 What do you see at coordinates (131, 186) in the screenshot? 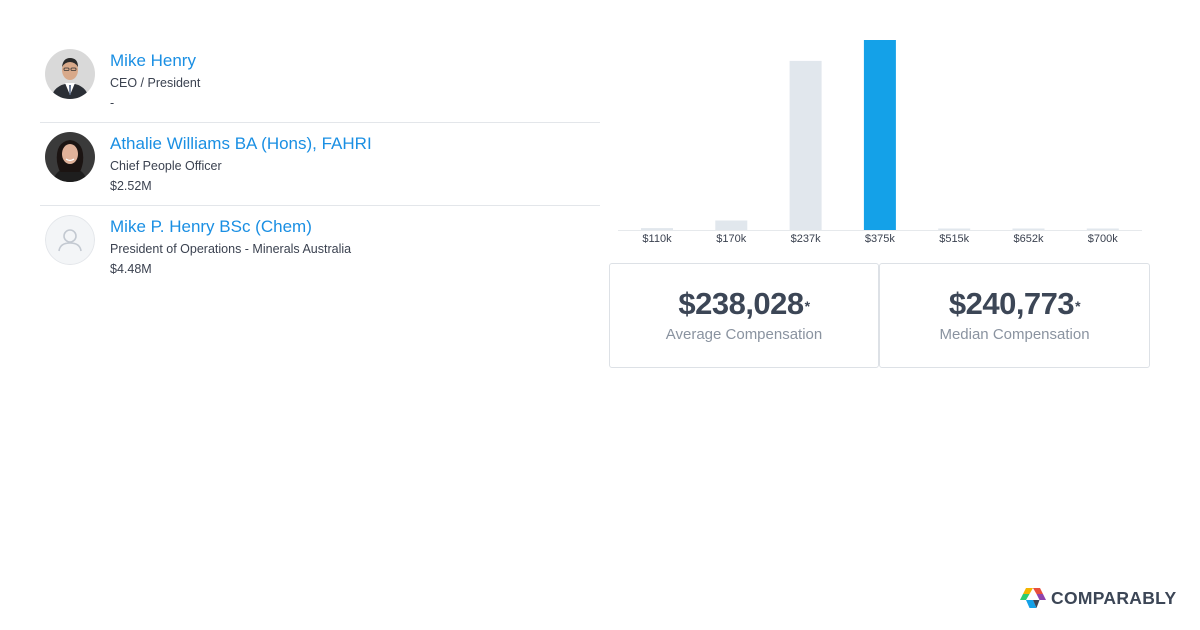
I see `person-compensation: $2.52M` at bounding box center [131, 186].